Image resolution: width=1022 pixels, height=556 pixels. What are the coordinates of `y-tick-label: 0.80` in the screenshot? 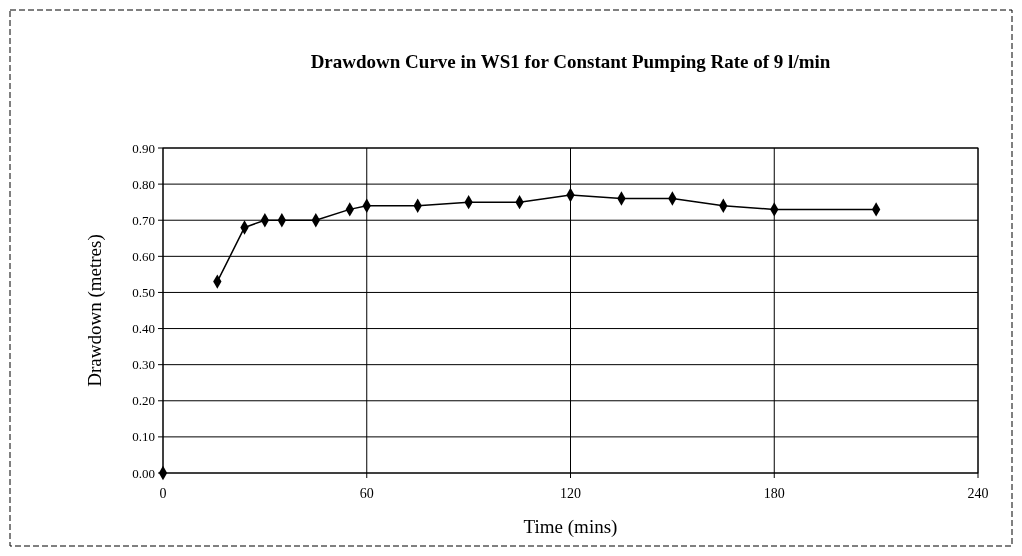 It's located at (143, 184).